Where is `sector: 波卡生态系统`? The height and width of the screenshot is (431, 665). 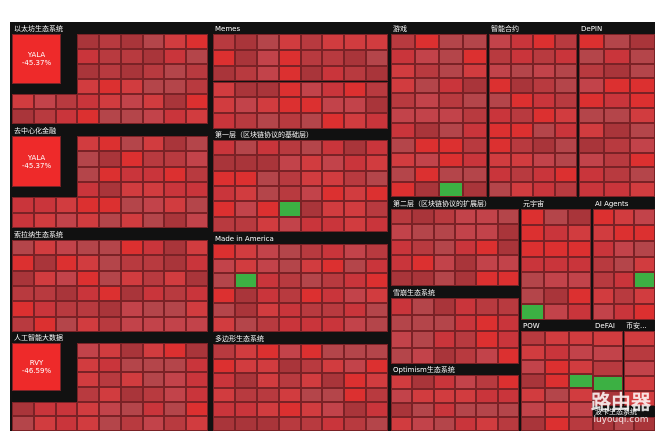 sector: 波卡生态系统 is located at coordinates (624, 419).